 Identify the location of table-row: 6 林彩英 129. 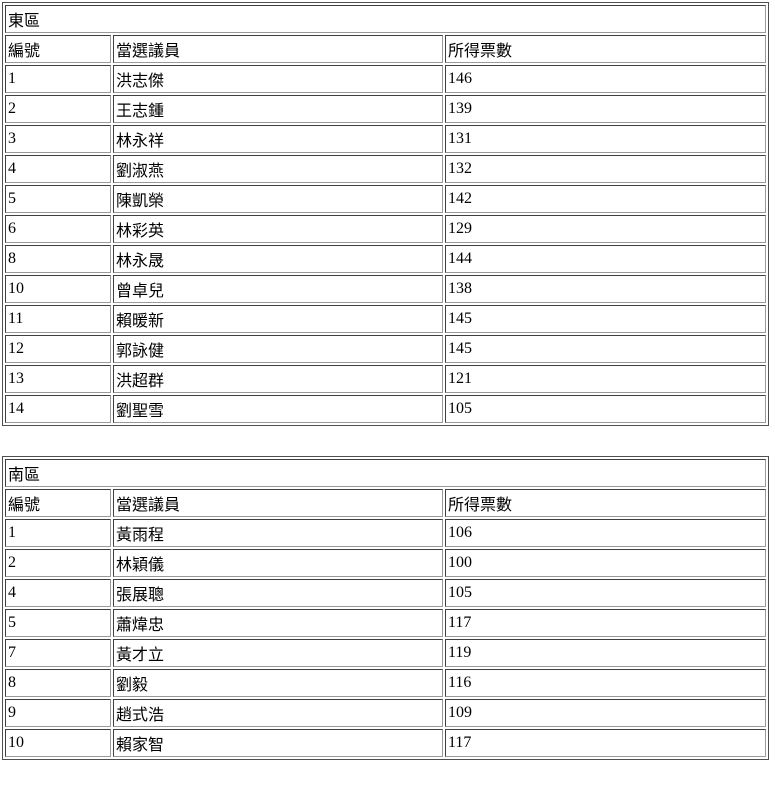
(386, 229).